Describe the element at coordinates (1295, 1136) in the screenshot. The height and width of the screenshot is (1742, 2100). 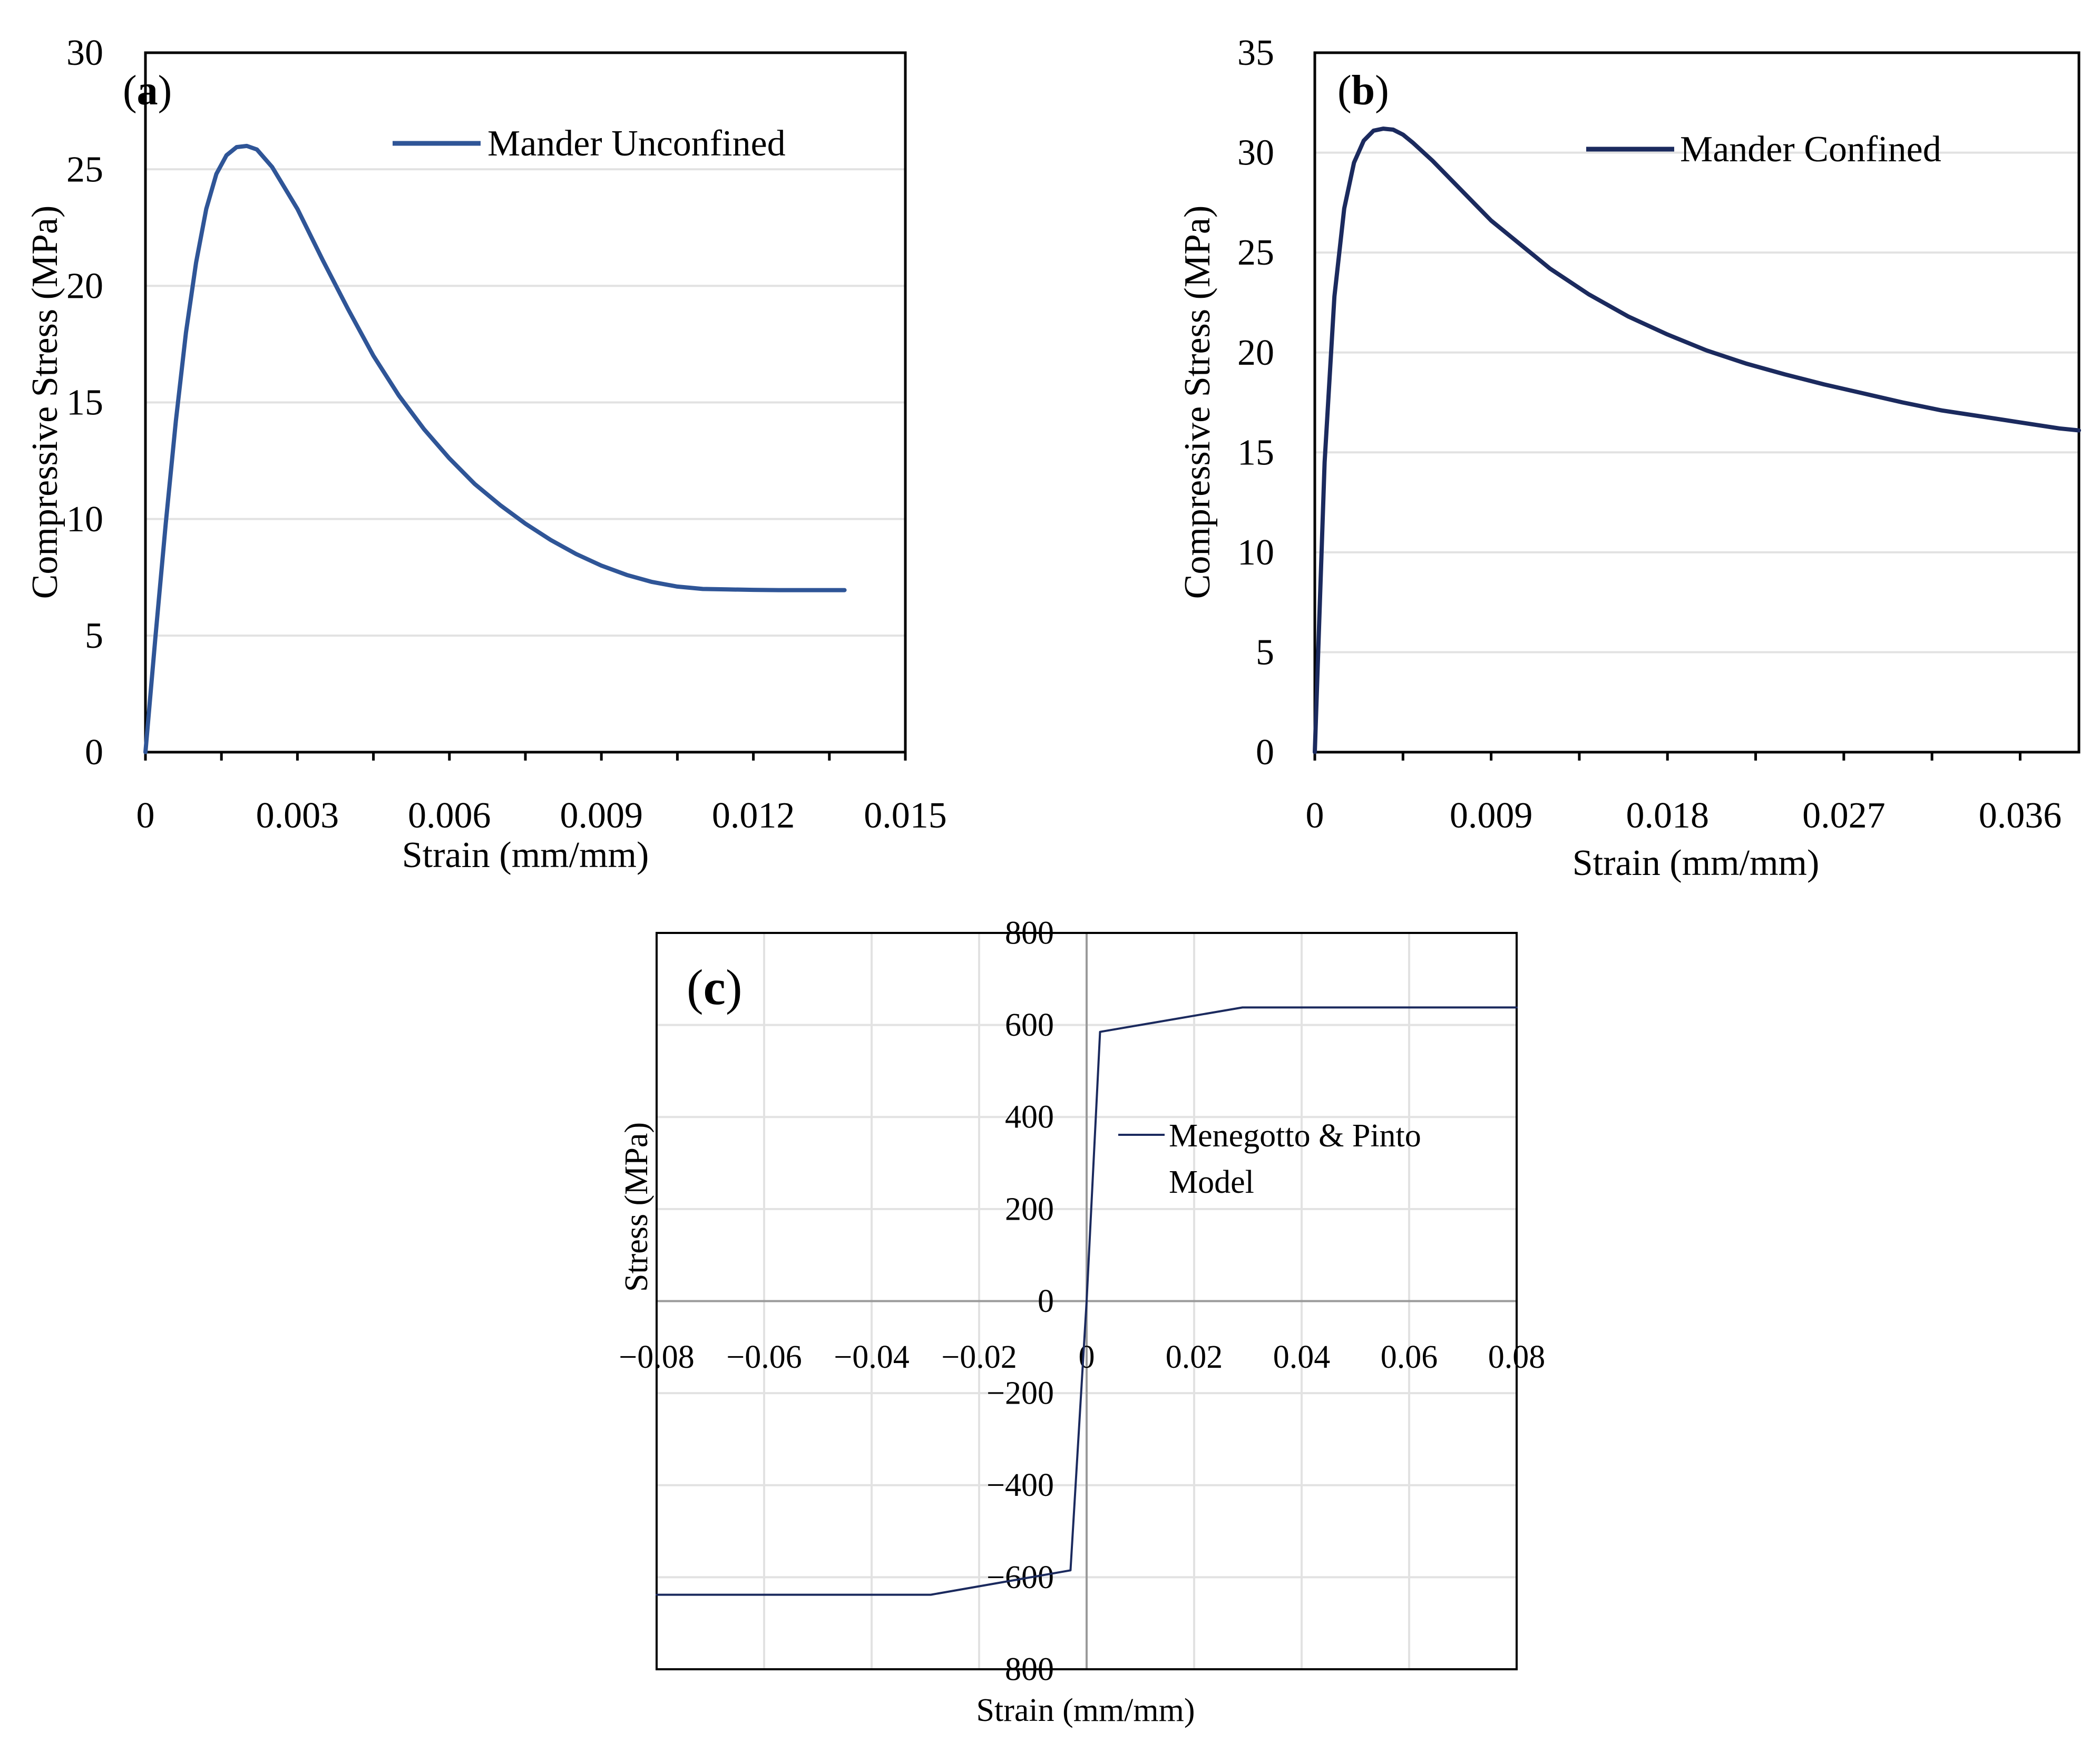
I see `chart-c-legend-label-line1: Menegotto & Pinto` at that location.